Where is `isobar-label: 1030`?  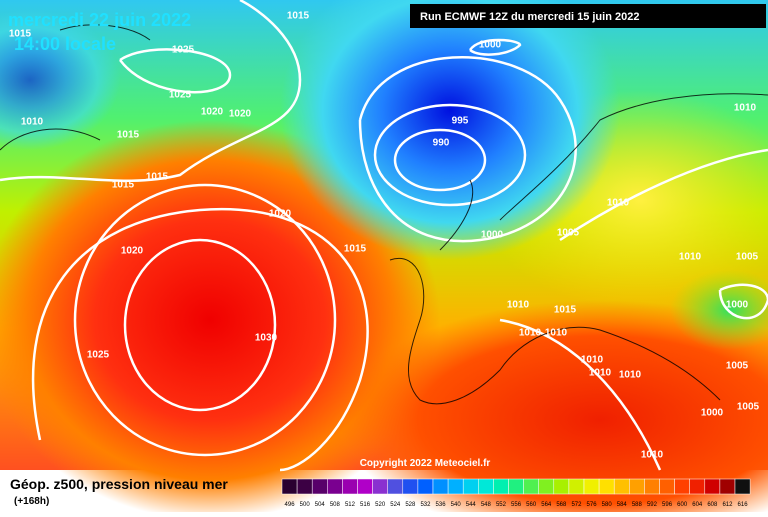
isobar-label: 1030 is located at coordinates (266, 338).